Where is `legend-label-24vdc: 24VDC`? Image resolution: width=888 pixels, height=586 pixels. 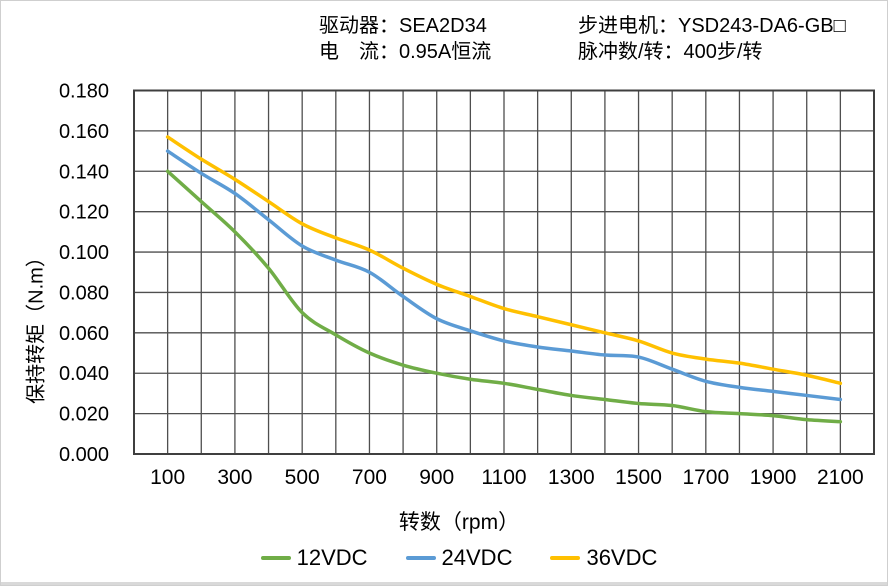
legend-label-24vdc: 24VDC is located at coordinates (477, 557).